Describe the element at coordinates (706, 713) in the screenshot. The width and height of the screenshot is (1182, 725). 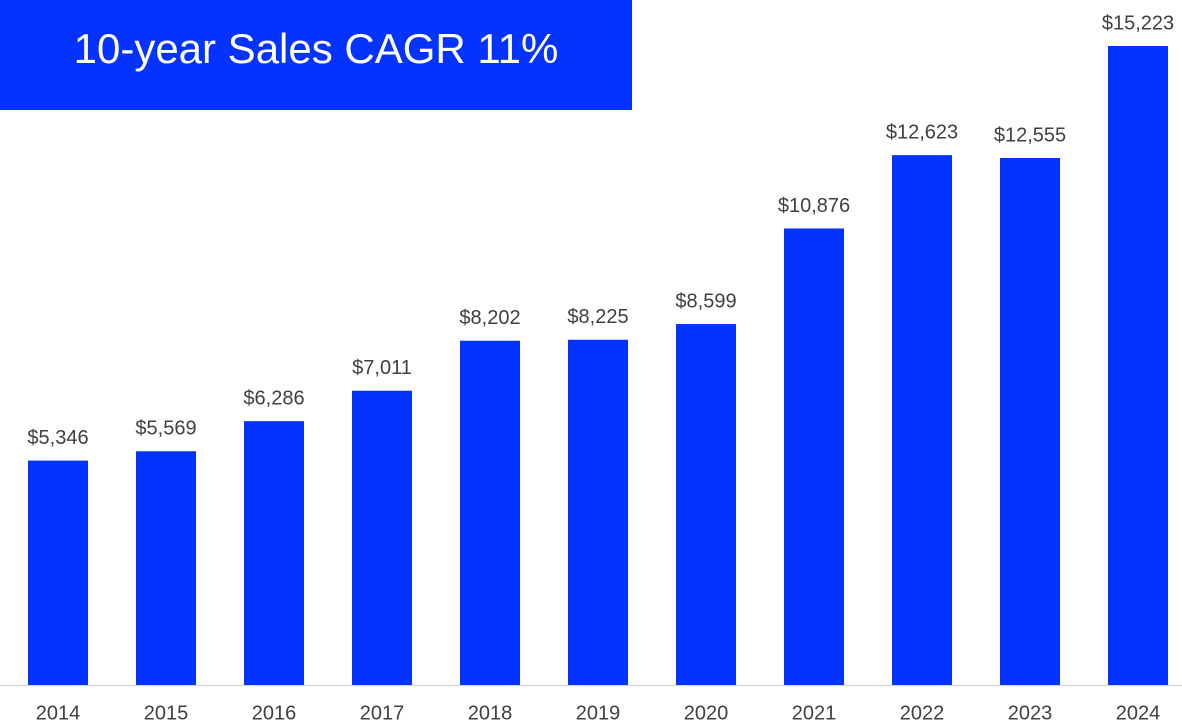
I see `x-tick-label: 2020` at that location.